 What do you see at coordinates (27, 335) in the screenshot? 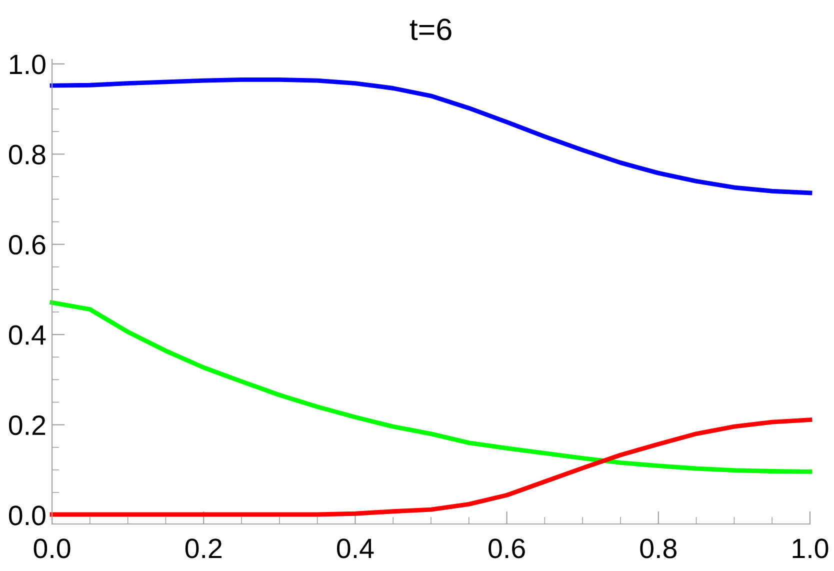
I see `y-tick-label: 0.4` at bounding box center [27, 335].